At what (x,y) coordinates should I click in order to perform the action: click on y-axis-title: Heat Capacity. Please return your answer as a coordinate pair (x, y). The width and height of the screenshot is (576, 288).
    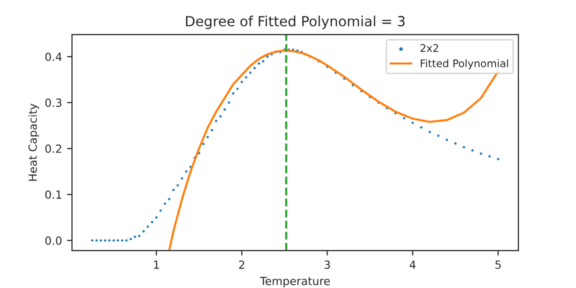
    Looking at the image, I should click on (34, 142).